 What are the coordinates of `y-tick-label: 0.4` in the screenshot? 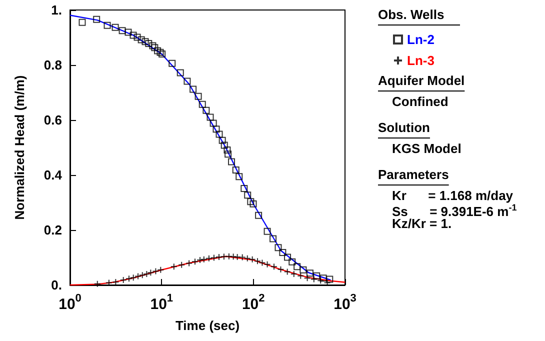 It's located at (53, 175).